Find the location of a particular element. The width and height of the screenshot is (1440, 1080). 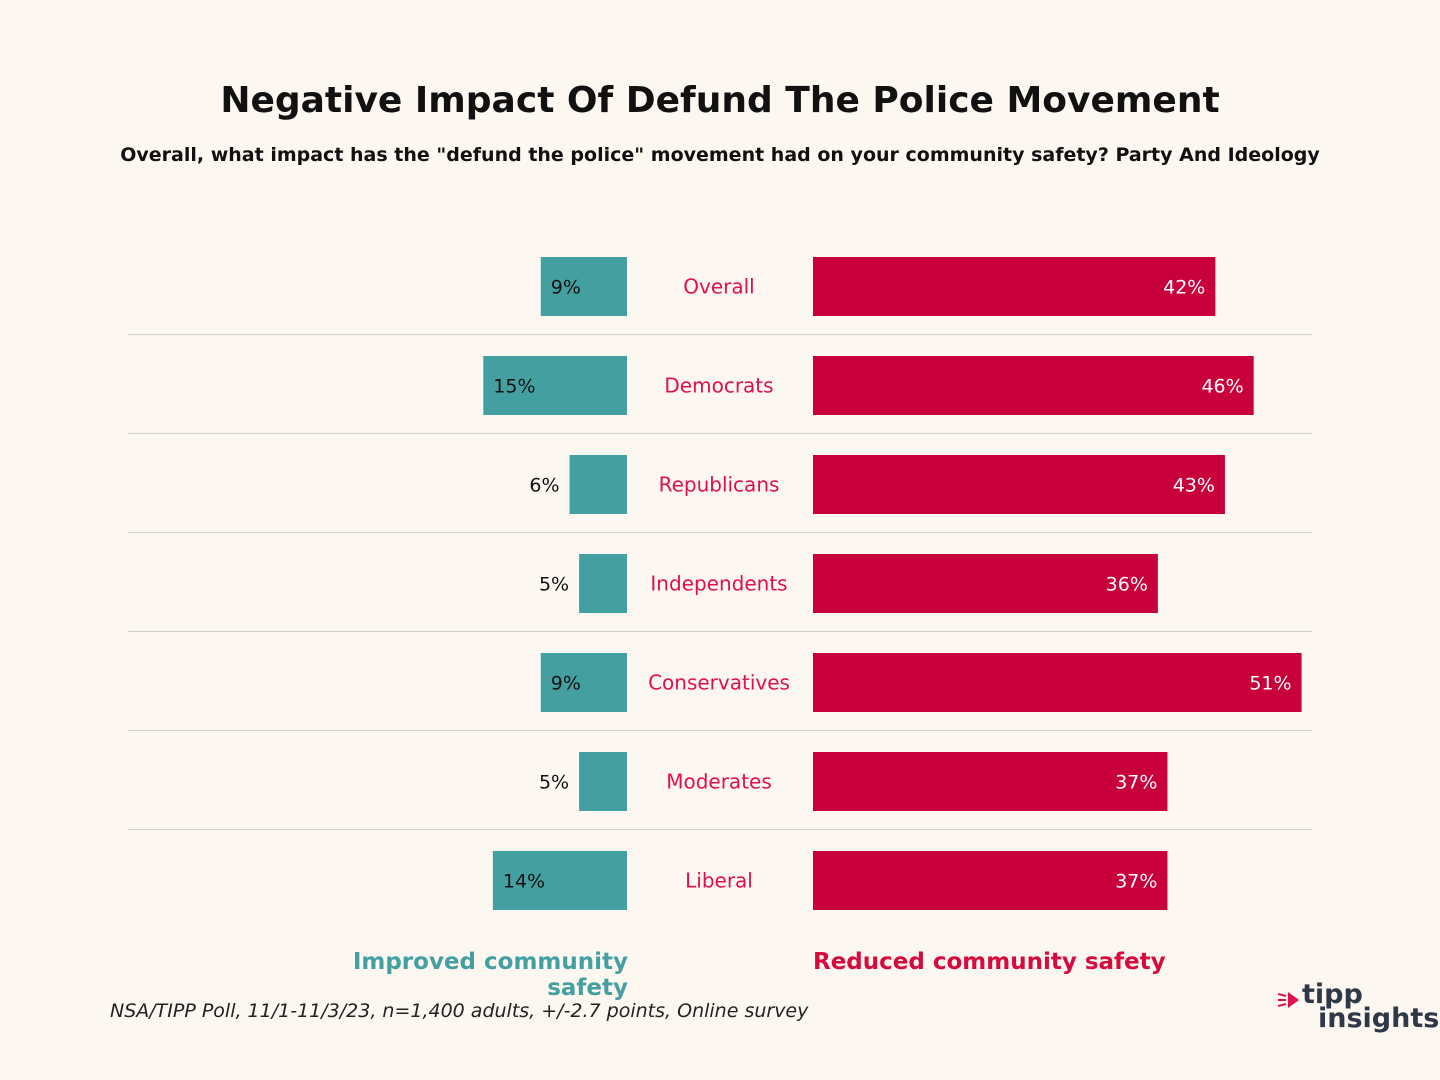

improved-value-label: 14% is located at coordinates (524, 882).